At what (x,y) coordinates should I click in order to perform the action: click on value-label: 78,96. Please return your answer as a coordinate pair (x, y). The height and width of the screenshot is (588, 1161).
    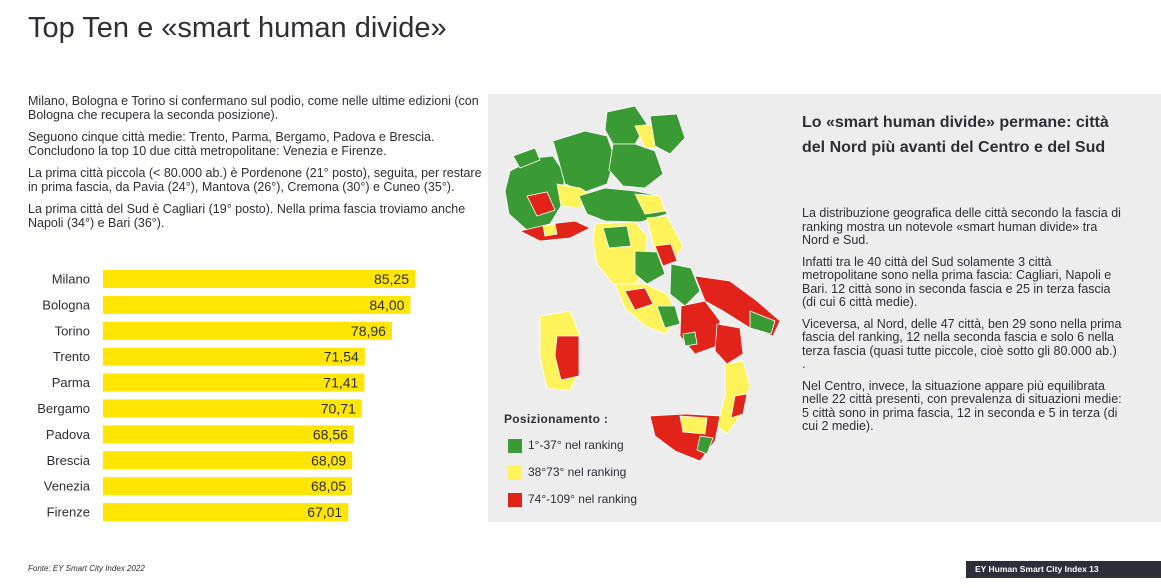
    Looking at the image, I should click on (368, 331).